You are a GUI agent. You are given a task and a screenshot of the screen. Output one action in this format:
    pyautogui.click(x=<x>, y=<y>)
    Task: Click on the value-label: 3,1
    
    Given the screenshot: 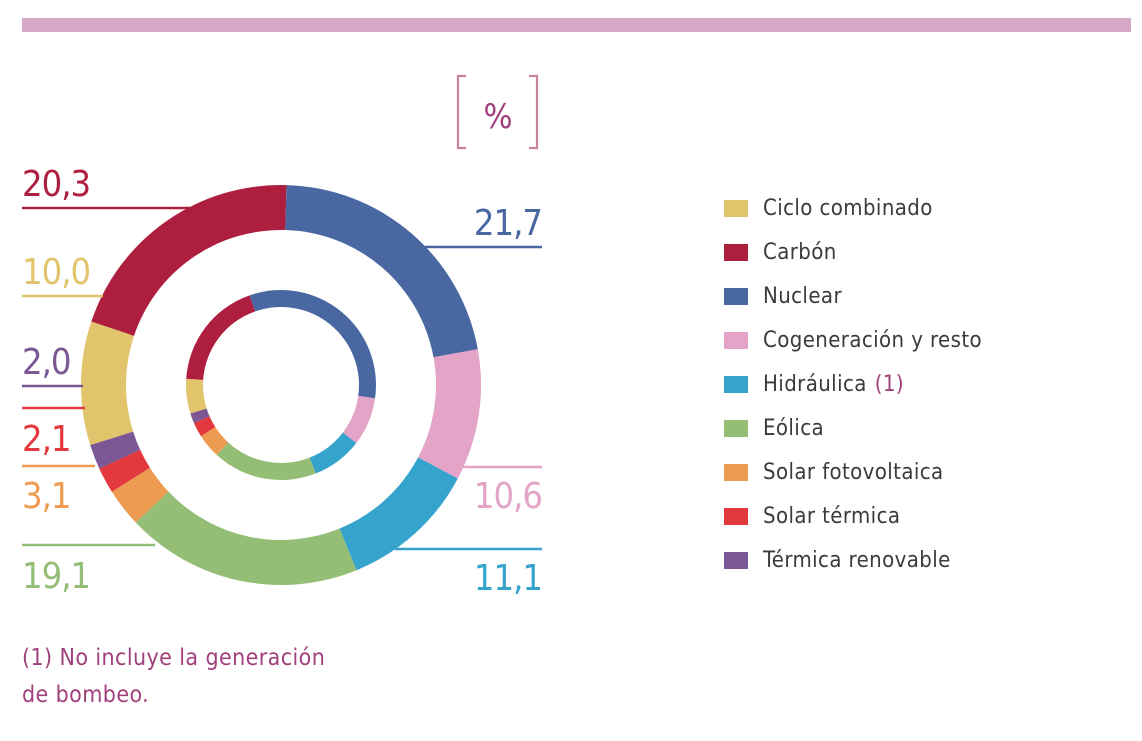 What is the action you would take?
    pyautogui.click(x=46, y=496)
    